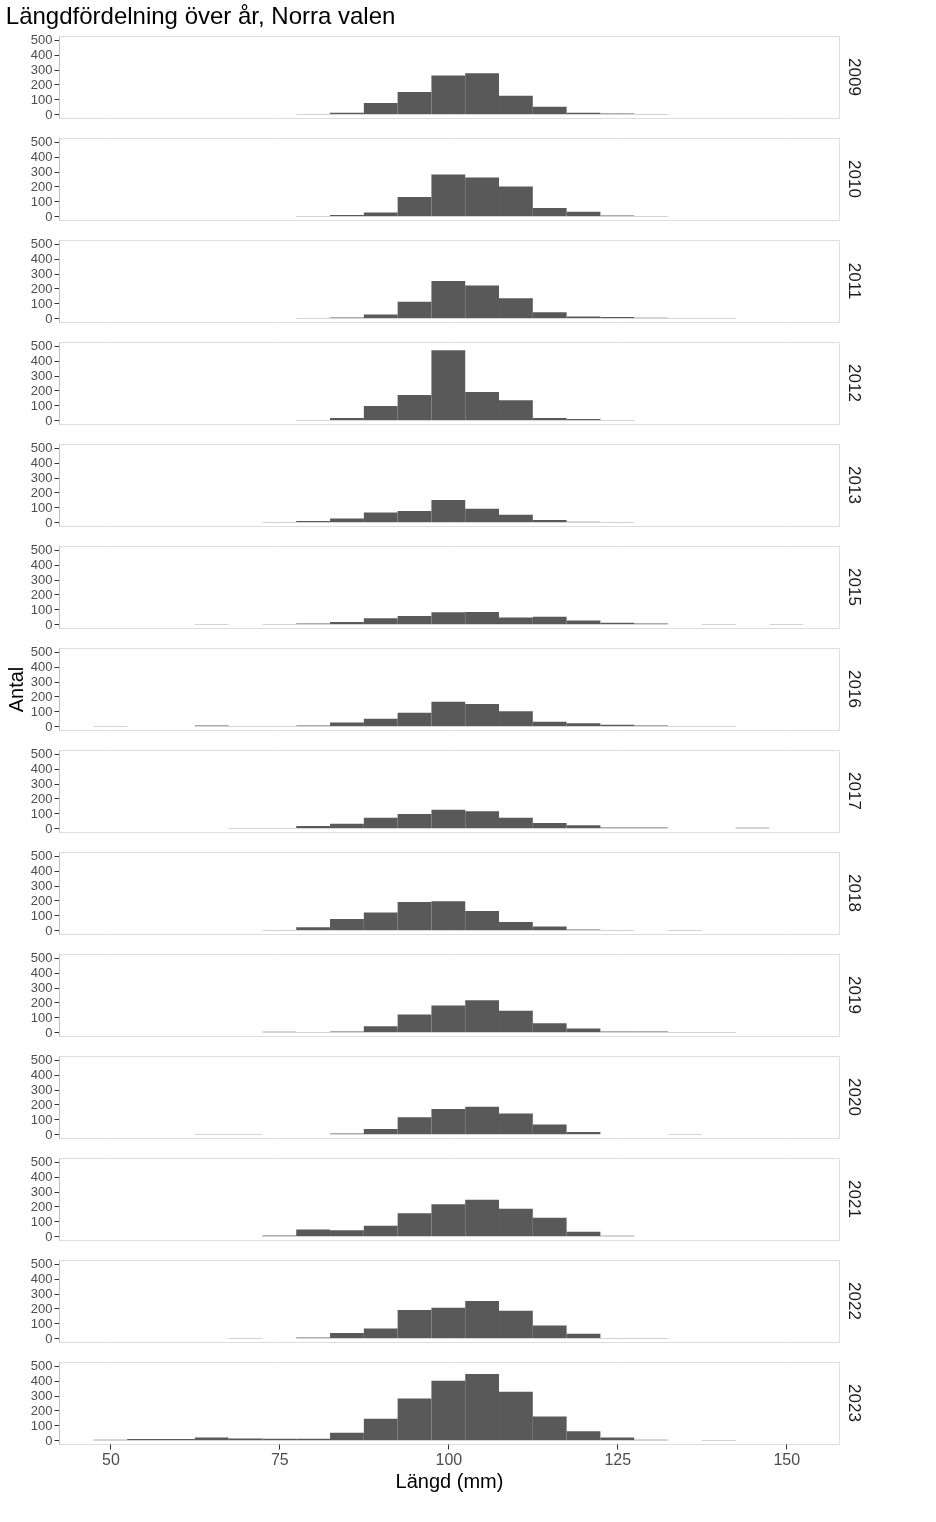 Image resolution: width=936 pixels, height=1522 pixels. I want to click on text: 2020, so click(854, 1097).